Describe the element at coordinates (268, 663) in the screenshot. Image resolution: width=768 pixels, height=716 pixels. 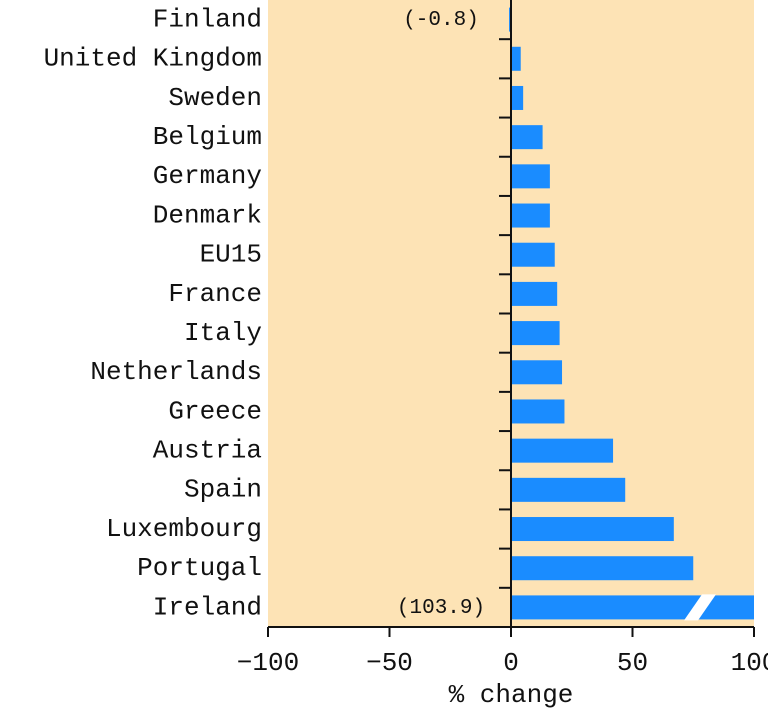
I see `x-tick-label: −100` at that location.